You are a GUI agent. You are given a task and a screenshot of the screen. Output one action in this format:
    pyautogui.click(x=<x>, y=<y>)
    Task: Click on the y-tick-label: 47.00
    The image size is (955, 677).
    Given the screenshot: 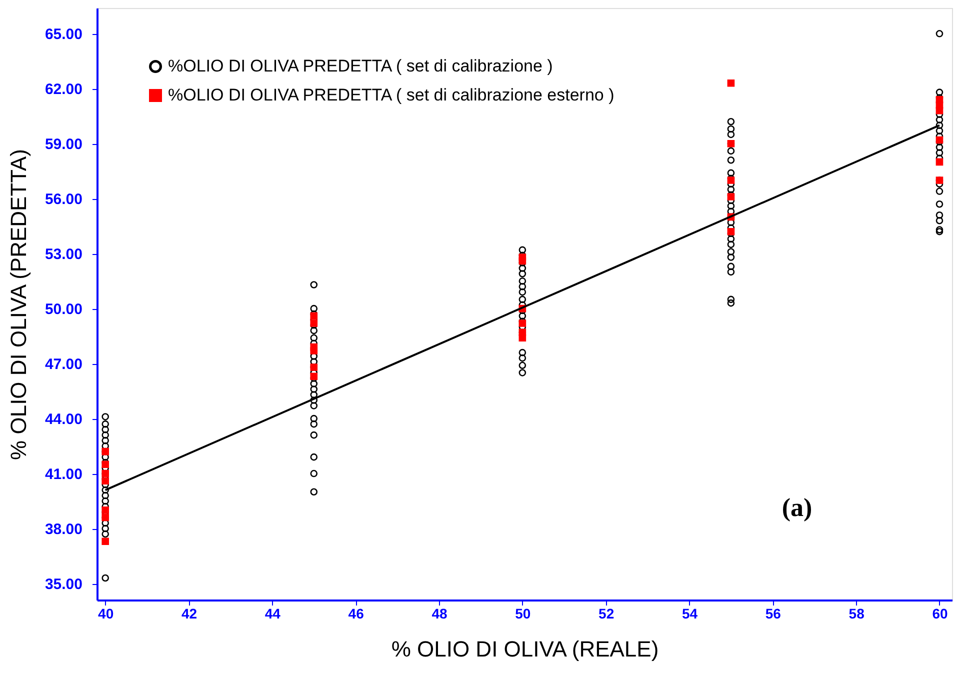 What is the action you would take?
    pyautogui.click(x=63, y=365)
    